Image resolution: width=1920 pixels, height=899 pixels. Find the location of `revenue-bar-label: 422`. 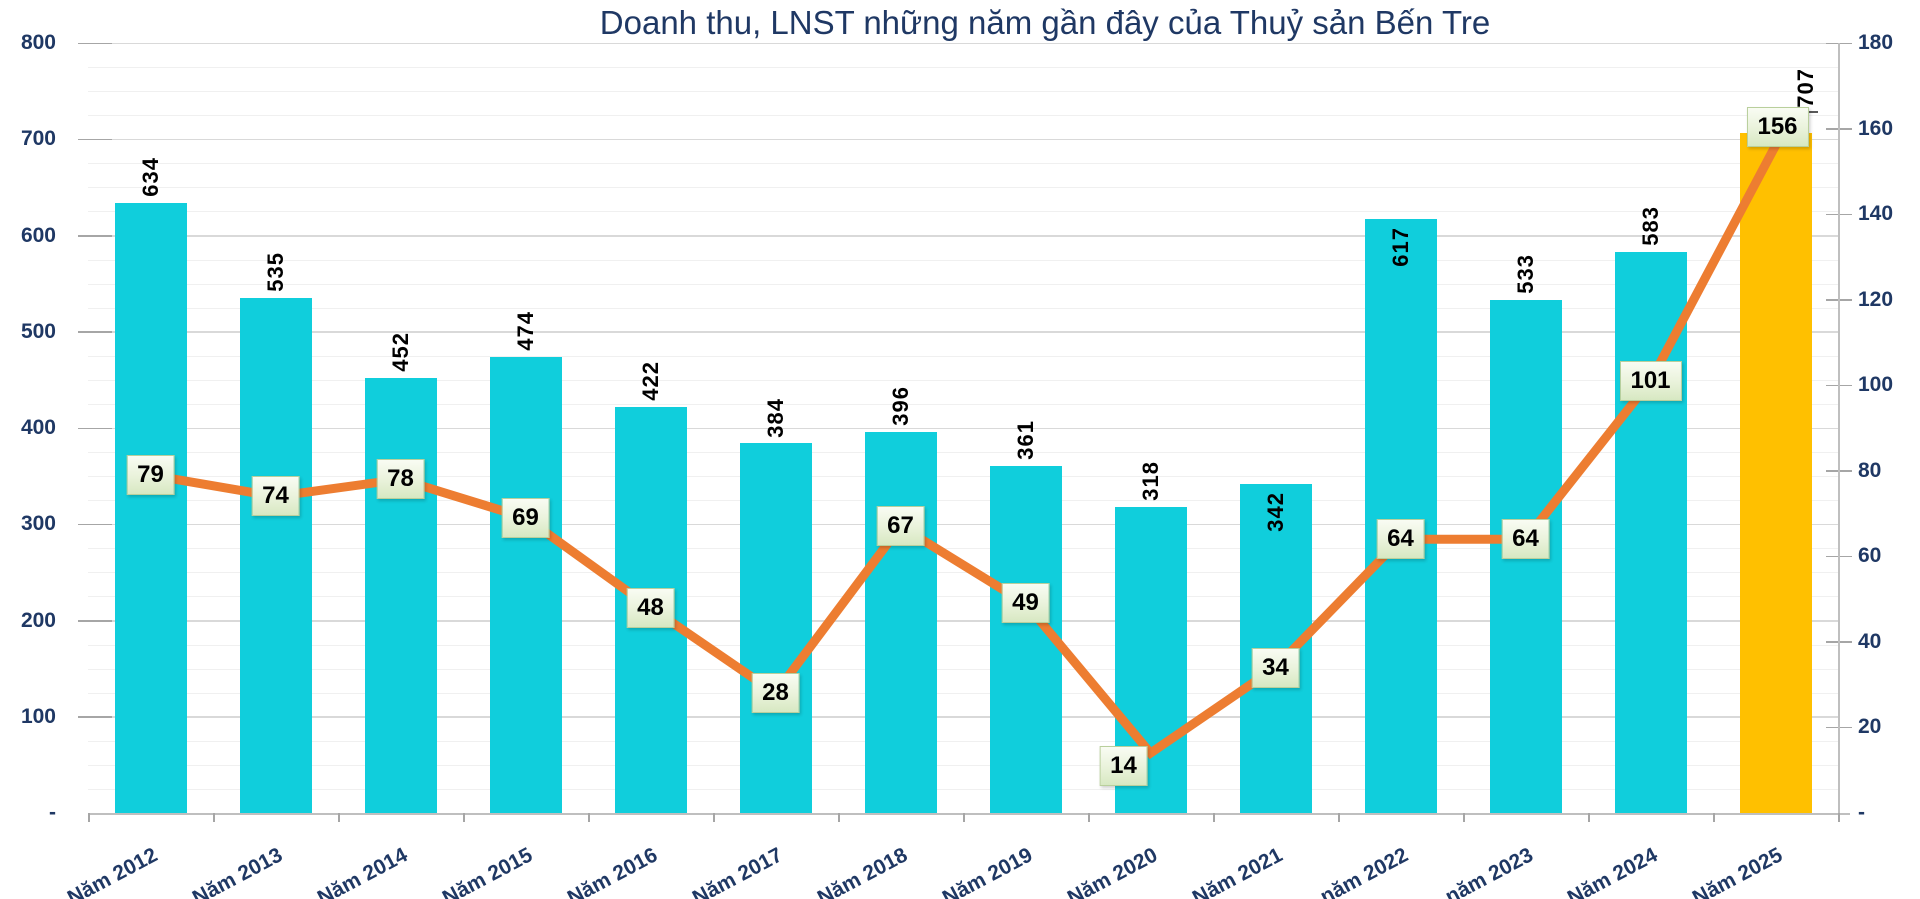

revenue-bar-label: 422 is located at coordinates (650, 381).